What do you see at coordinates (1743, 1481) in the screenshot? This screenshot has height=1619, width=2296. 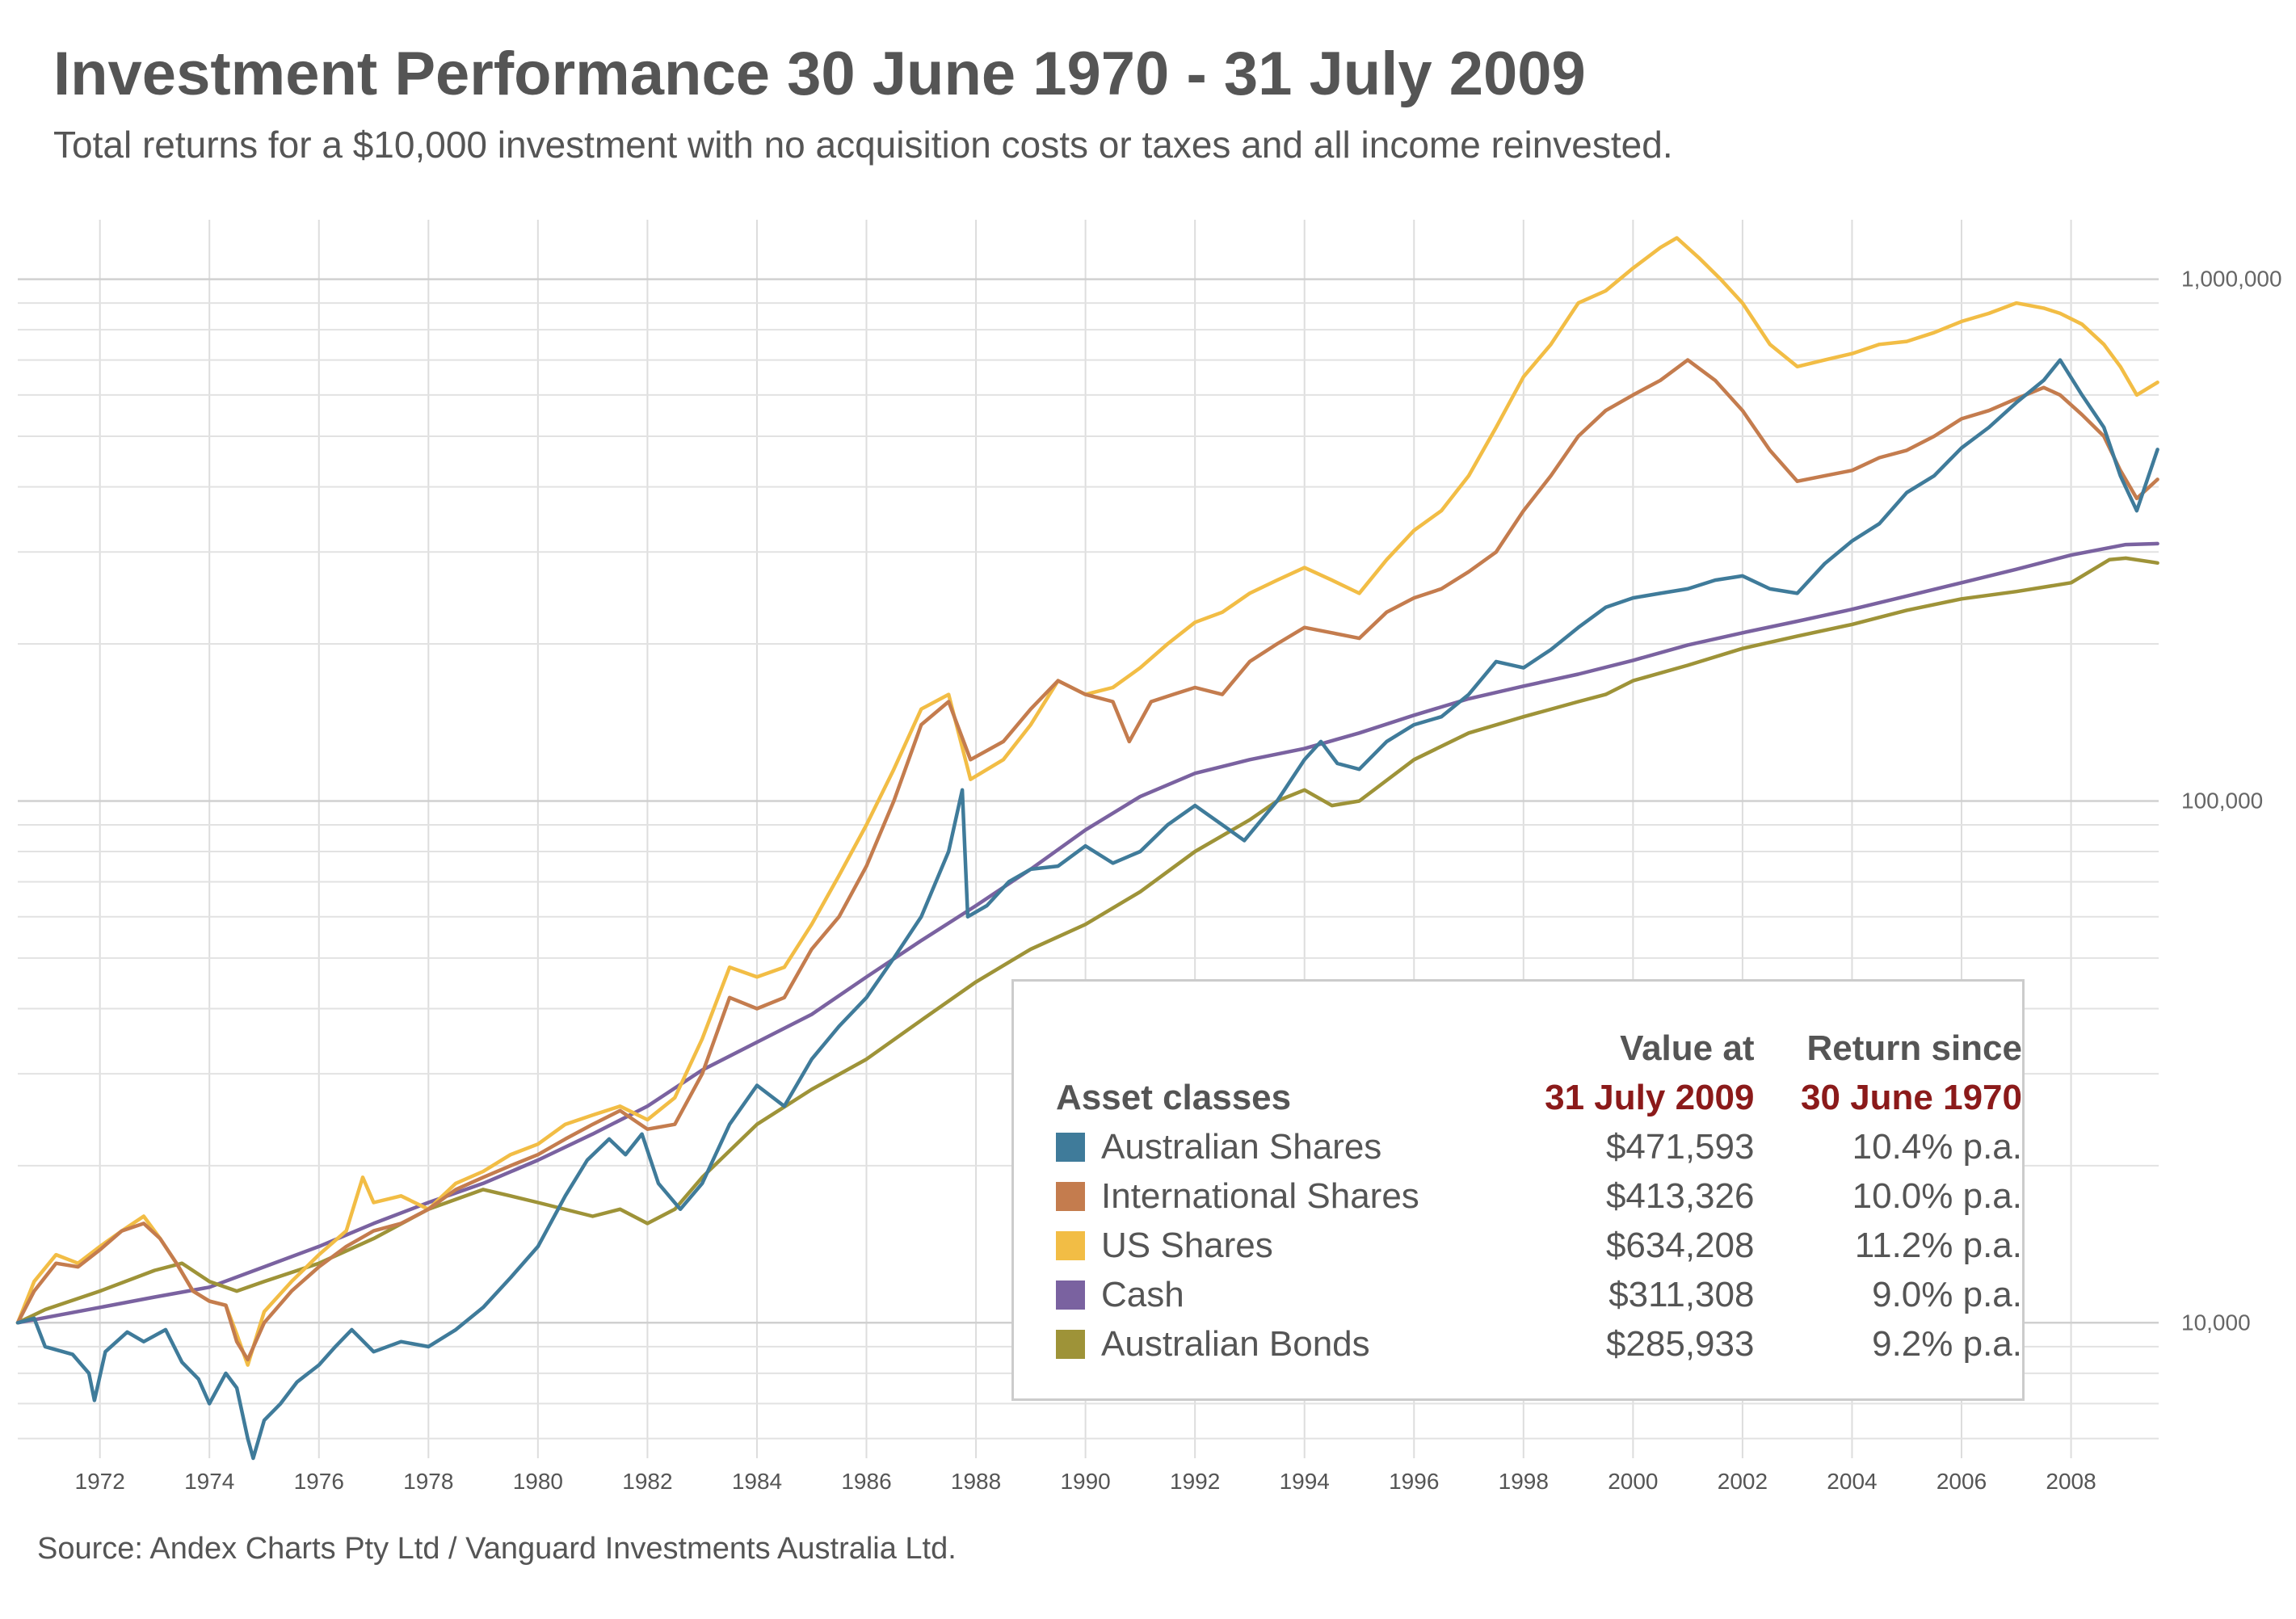 I see `x-tick-label: 2002` at bounding box center [1743, 1481].